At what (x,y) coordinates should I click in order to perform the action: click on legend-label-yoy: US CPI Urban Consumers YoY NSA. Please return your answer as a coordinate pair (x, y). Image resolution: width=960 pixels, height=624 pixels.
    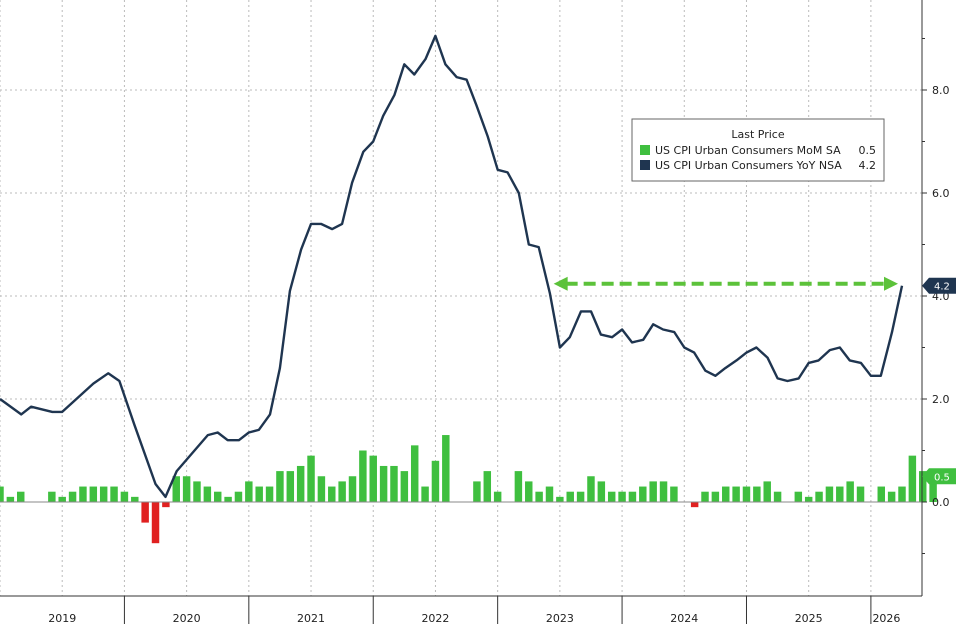
    Looking at the image, I should click on (748, 165).